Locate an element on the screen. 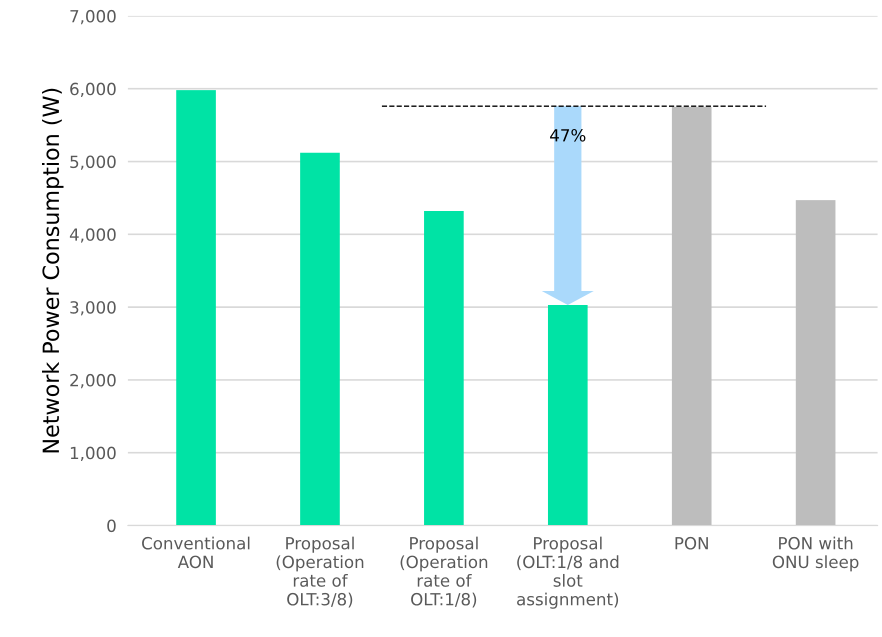 Image resolution: width=882 pixels, height=637 pixels. y-tick-label: 7,000 is located at coordinates (93, 17).